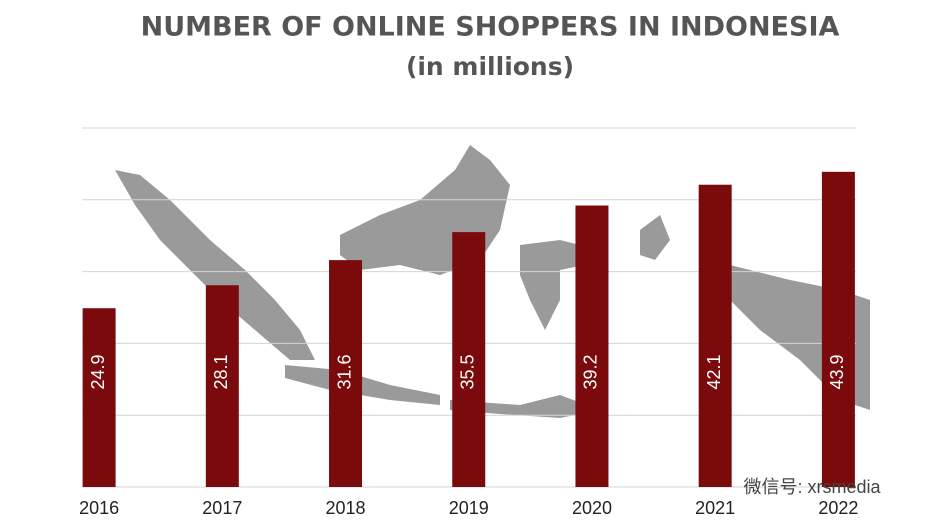  I want to click on value-label: 31.6, so click(344, 371).